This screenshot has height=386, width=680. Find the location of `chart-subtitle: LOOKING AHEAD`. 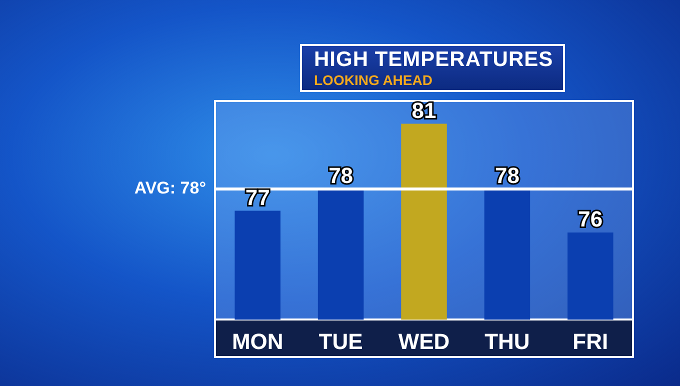

chart-subtitle: LOOKING AHEAD is located at coordinates (374, 80).